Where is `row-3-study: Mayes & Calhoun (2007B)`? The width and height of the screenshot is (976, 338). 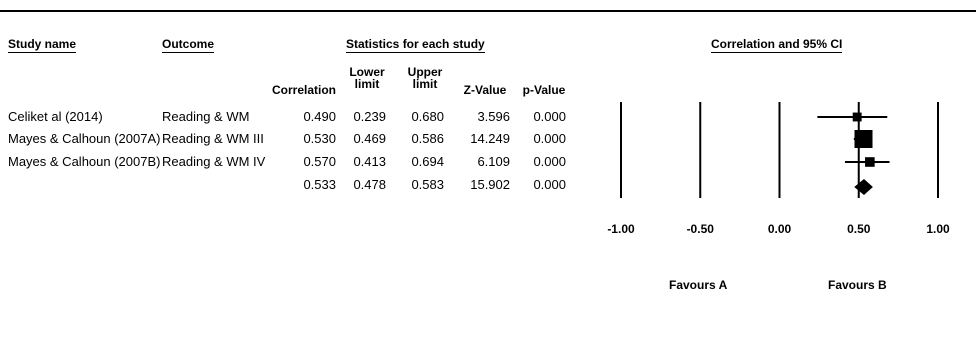
row-3-study: Mayes & Calhoun (2007B) is located at coordinates (84, 161).